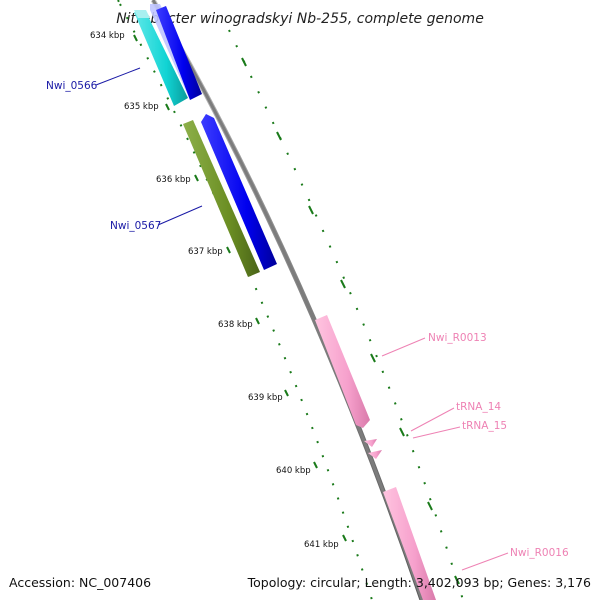  I want to click on accession-text: Accession: NC_007406, so click(80, 582).